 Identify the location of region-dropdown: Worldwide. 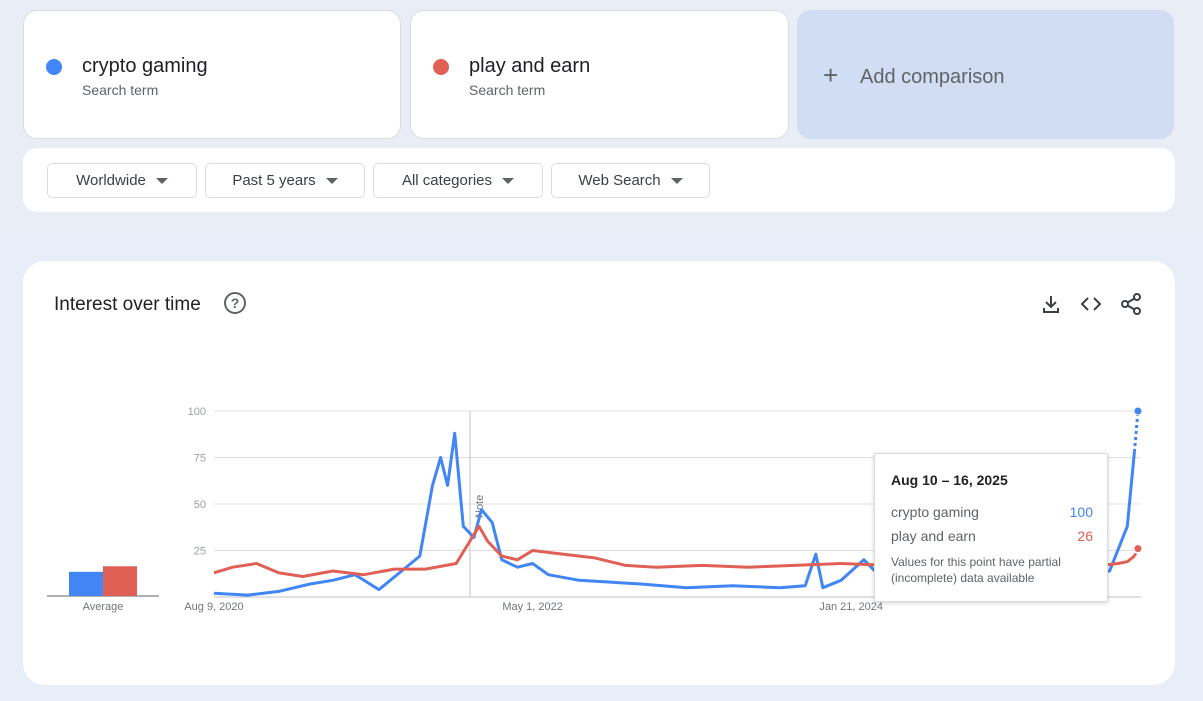
(122, 180).